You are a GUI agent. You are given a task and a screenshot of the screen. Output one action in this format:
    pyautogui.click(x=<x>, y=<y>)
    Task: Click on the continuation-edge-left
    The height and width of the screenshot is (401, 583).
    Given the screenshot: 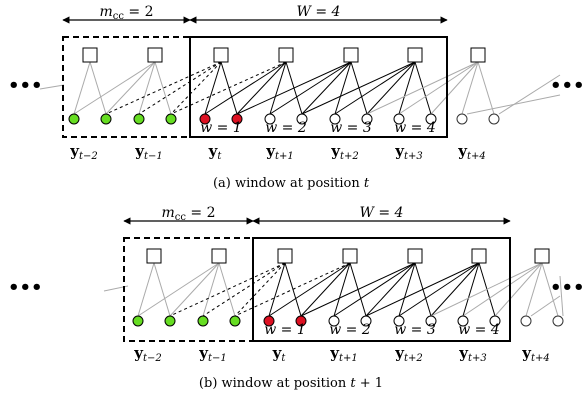 What is the action you would take?
    pyautogui.click(x=52, y=87)
    